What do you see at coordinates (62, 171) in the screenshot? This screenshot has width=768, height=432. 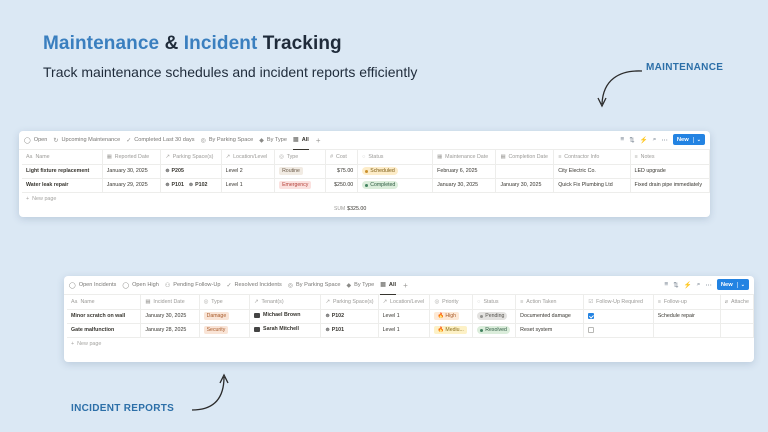 I see `row-name: Light fixture replacement` at bounding box center [62, 171].